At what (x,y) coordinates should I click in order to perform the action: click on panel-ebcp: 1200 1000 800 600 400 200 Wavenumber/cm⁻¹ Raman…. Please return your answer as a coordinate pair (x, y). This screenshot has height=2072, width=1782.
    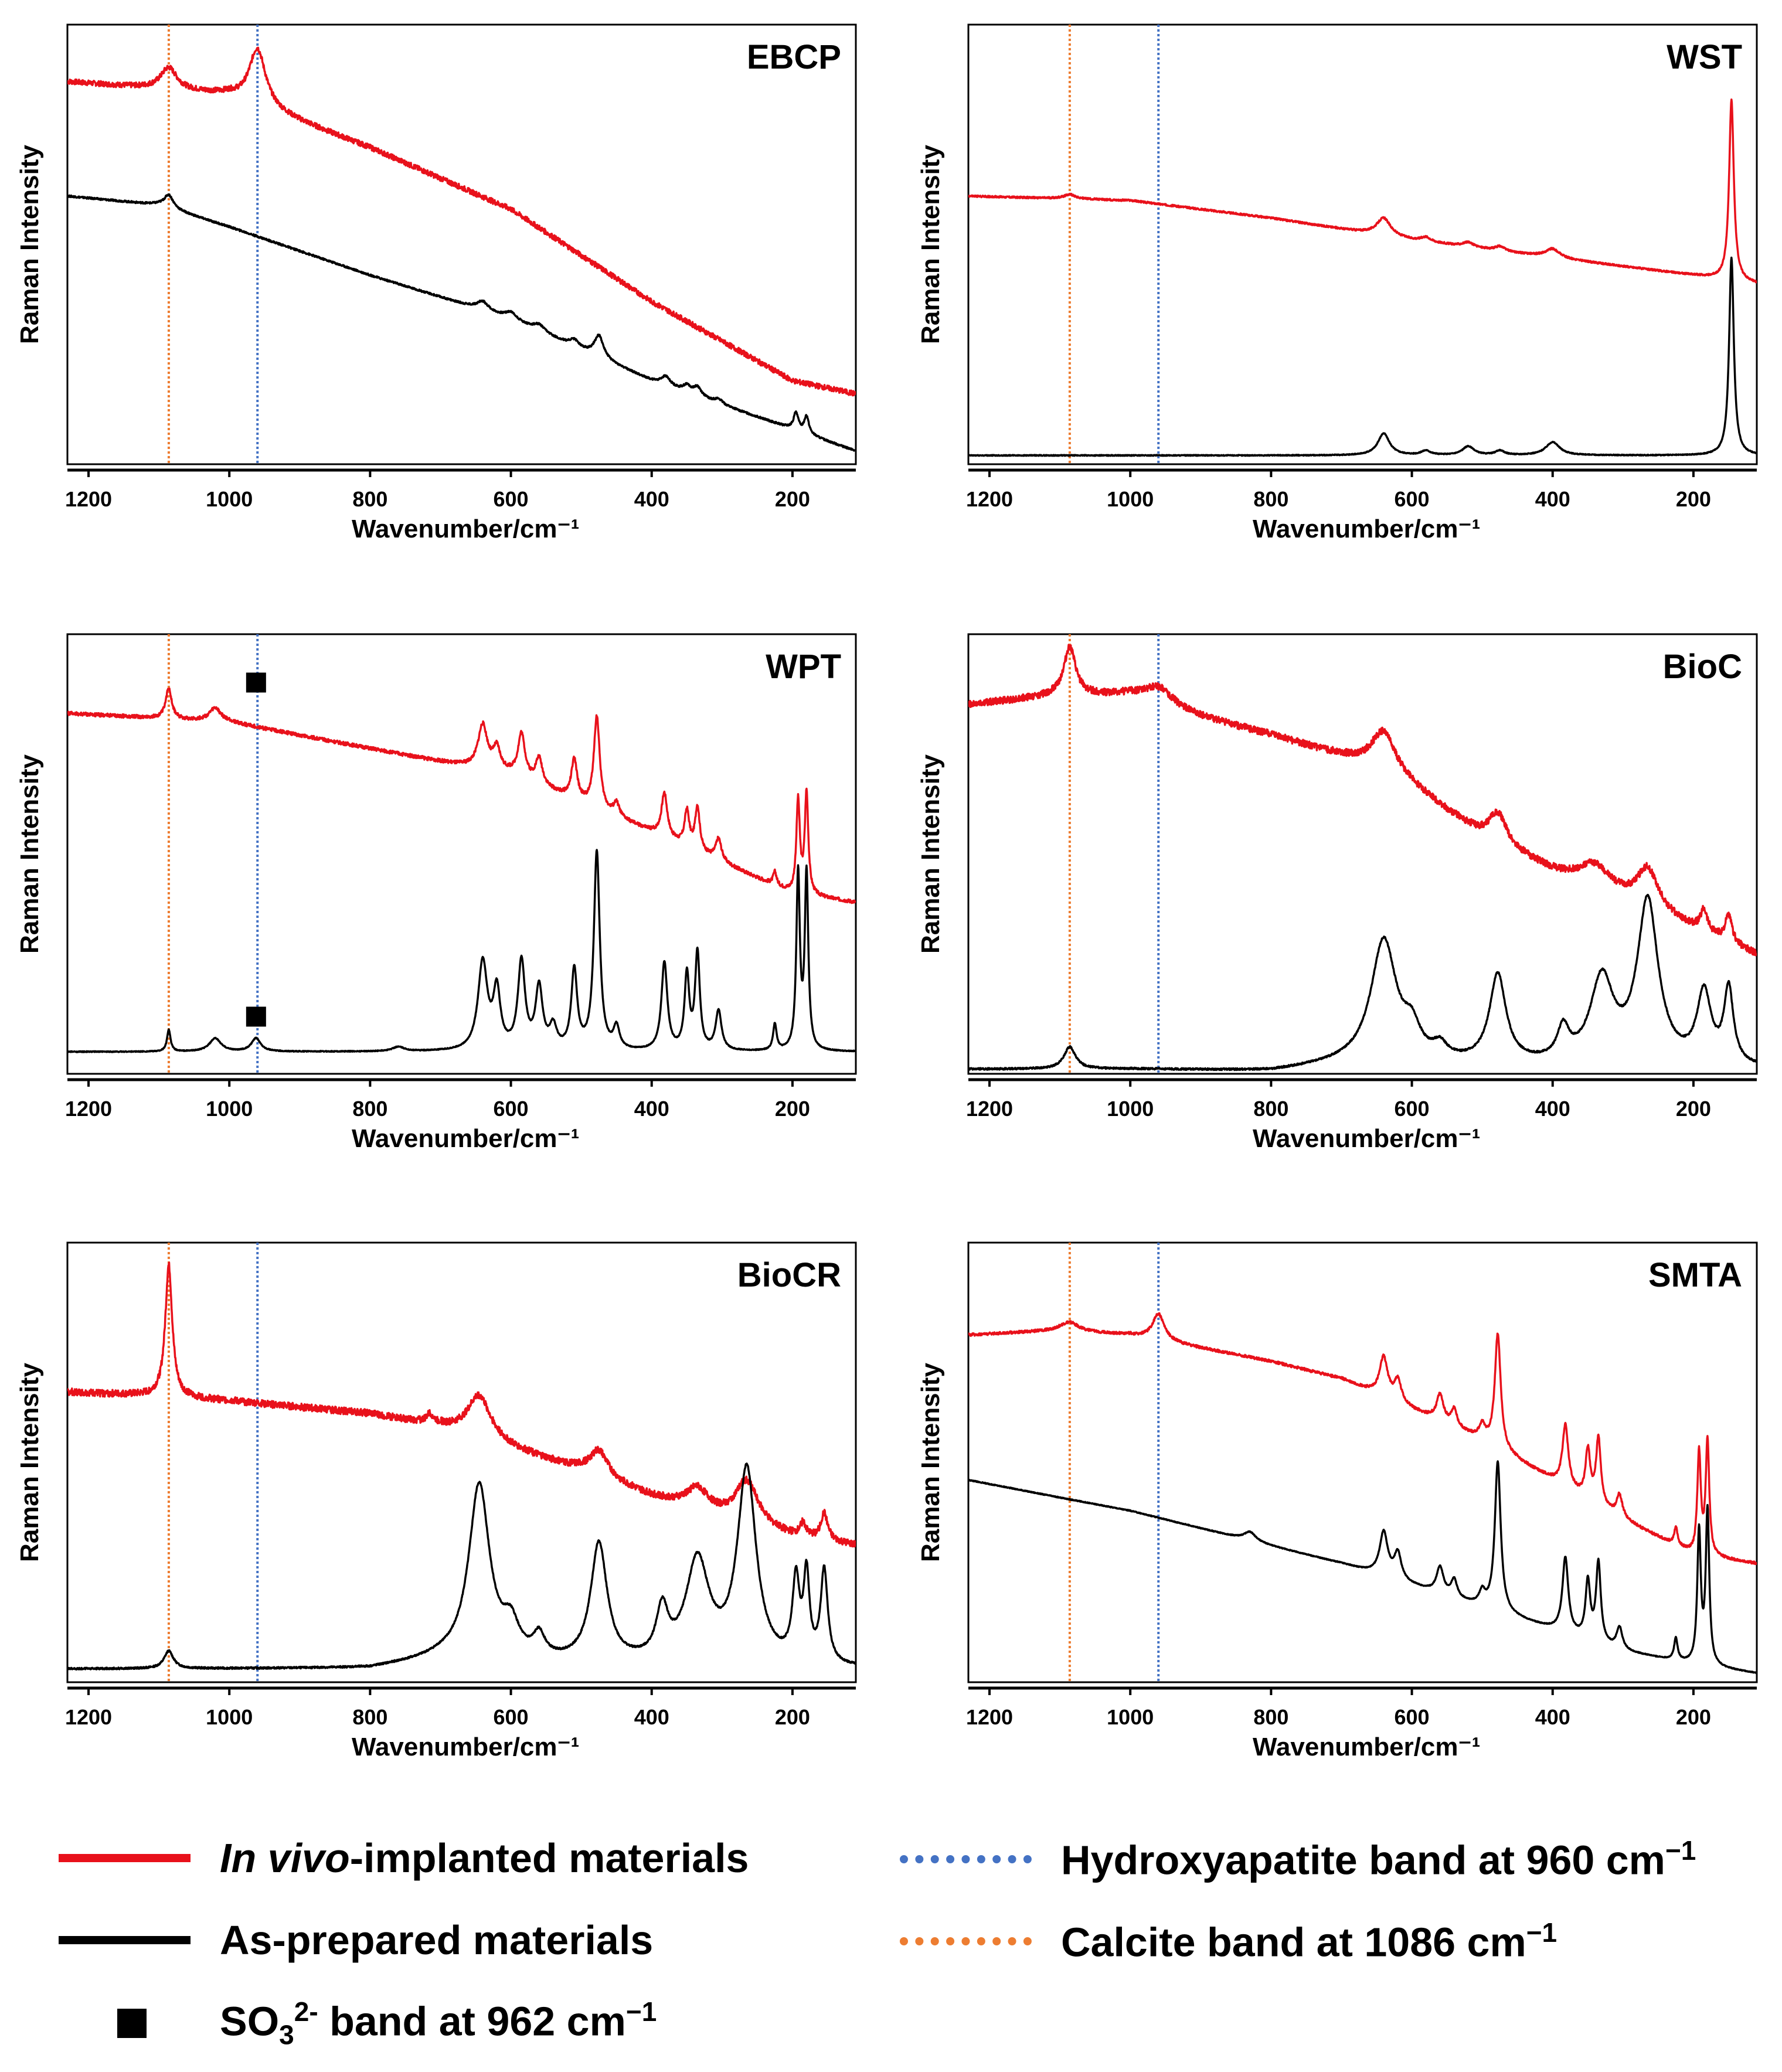
    Looking at the image, I should click on (436, 283).